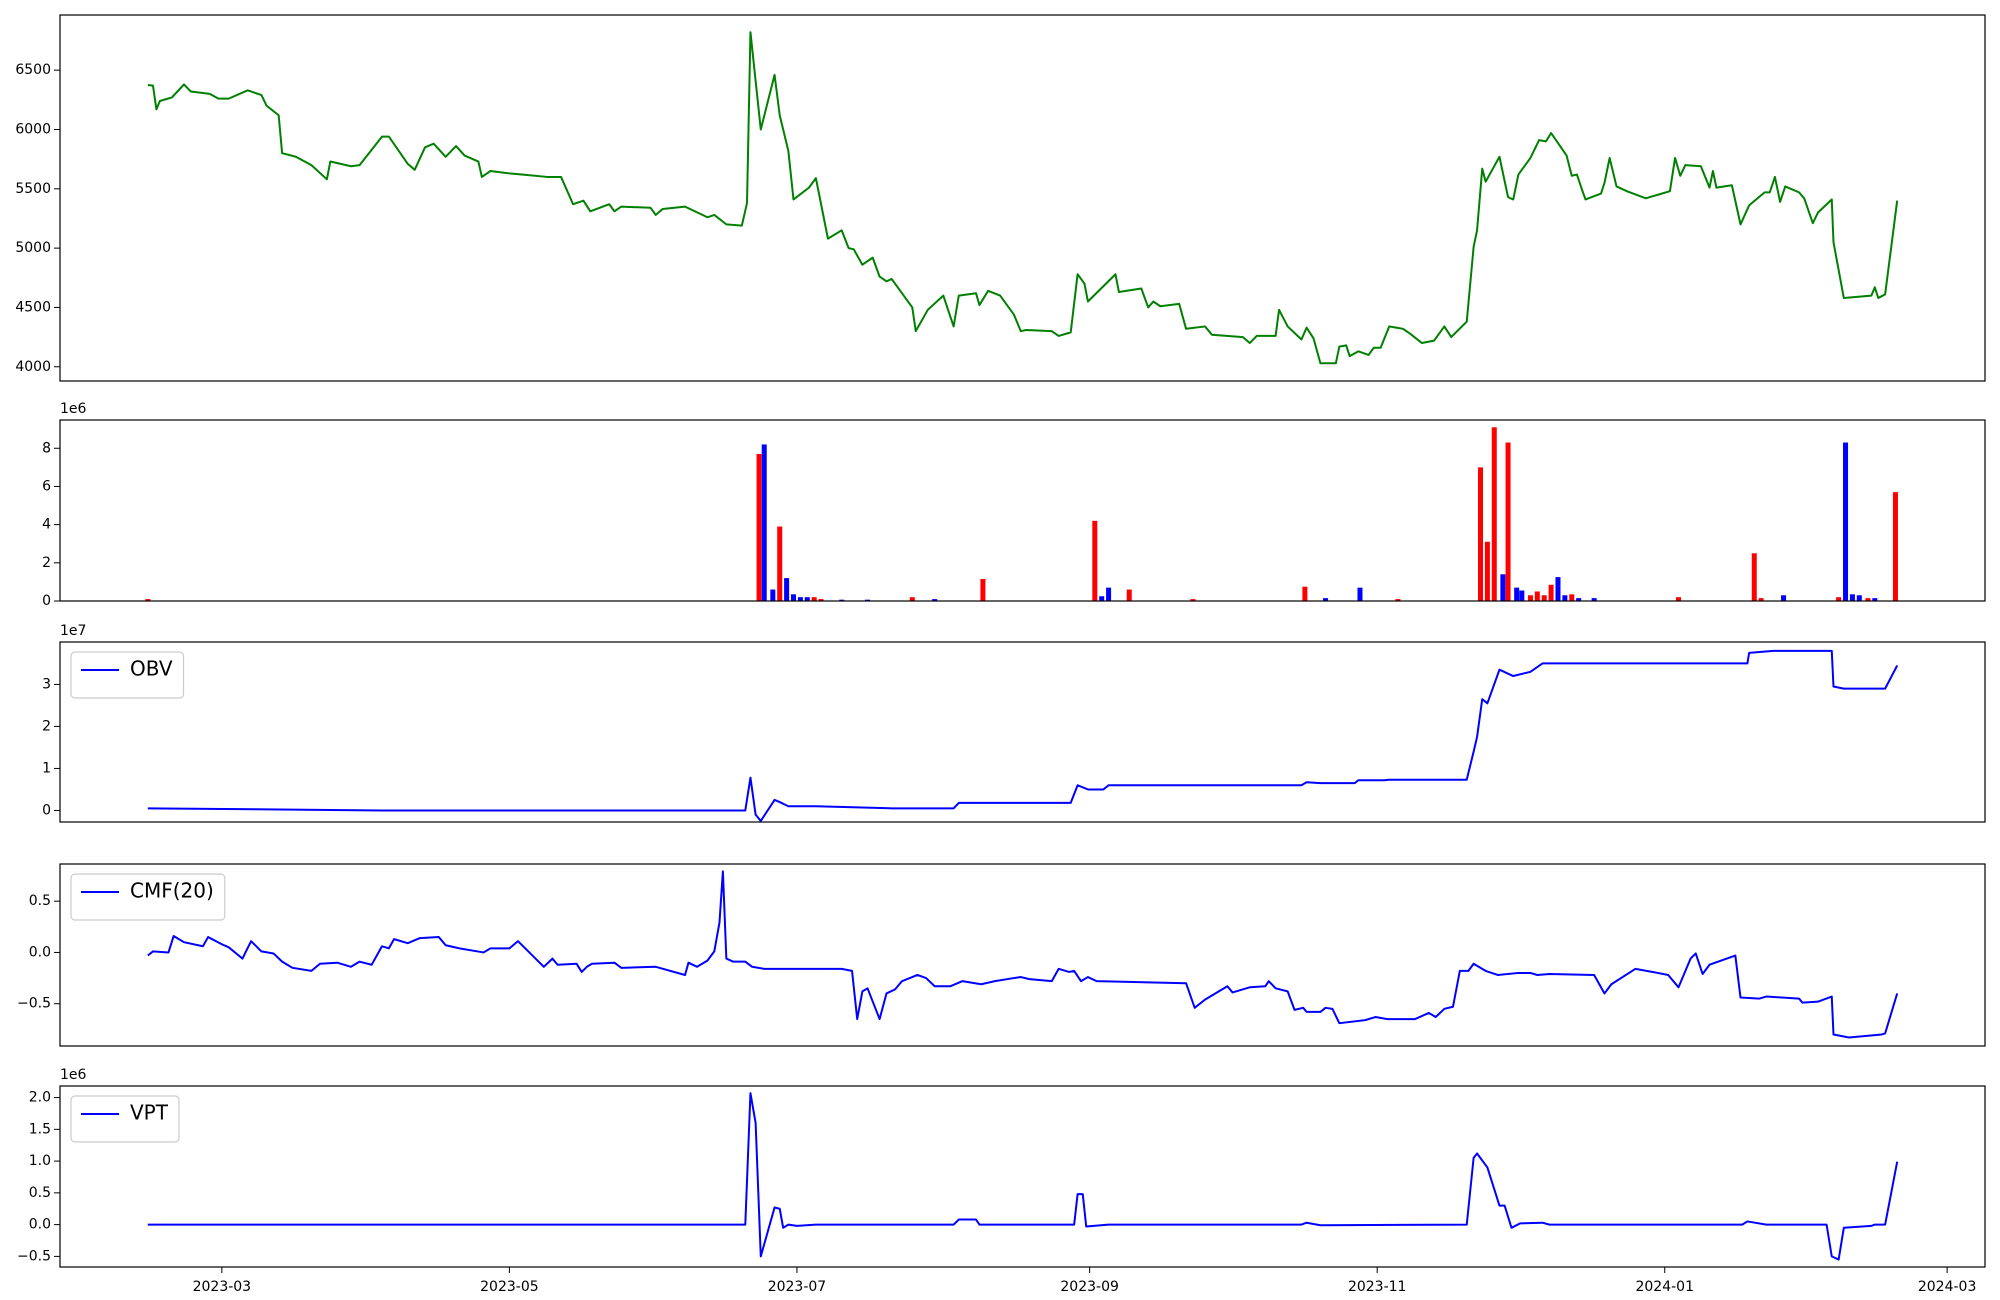 This screenshot has width=2000, height=1300. I want to click on legend-label: CMF(20), so click(172, 891).